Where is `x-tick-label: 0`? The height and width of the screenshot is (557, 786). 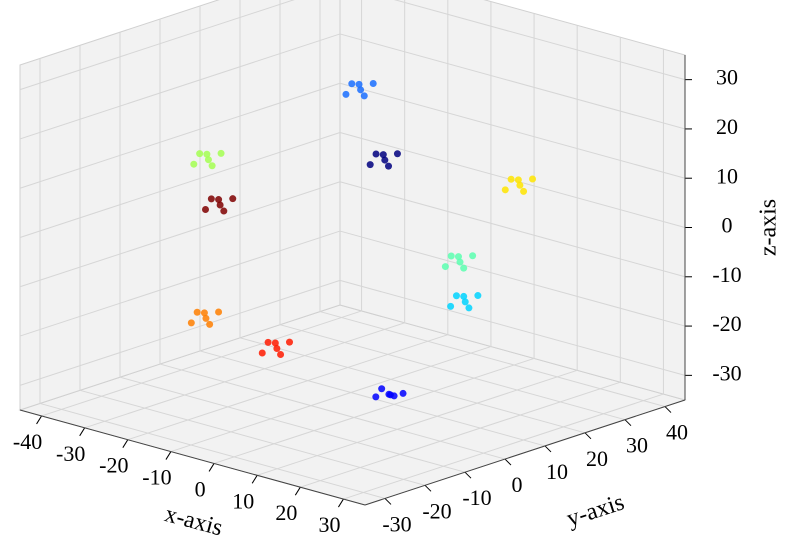 x-tick-label: 0 is located at coordinates (200, 488).